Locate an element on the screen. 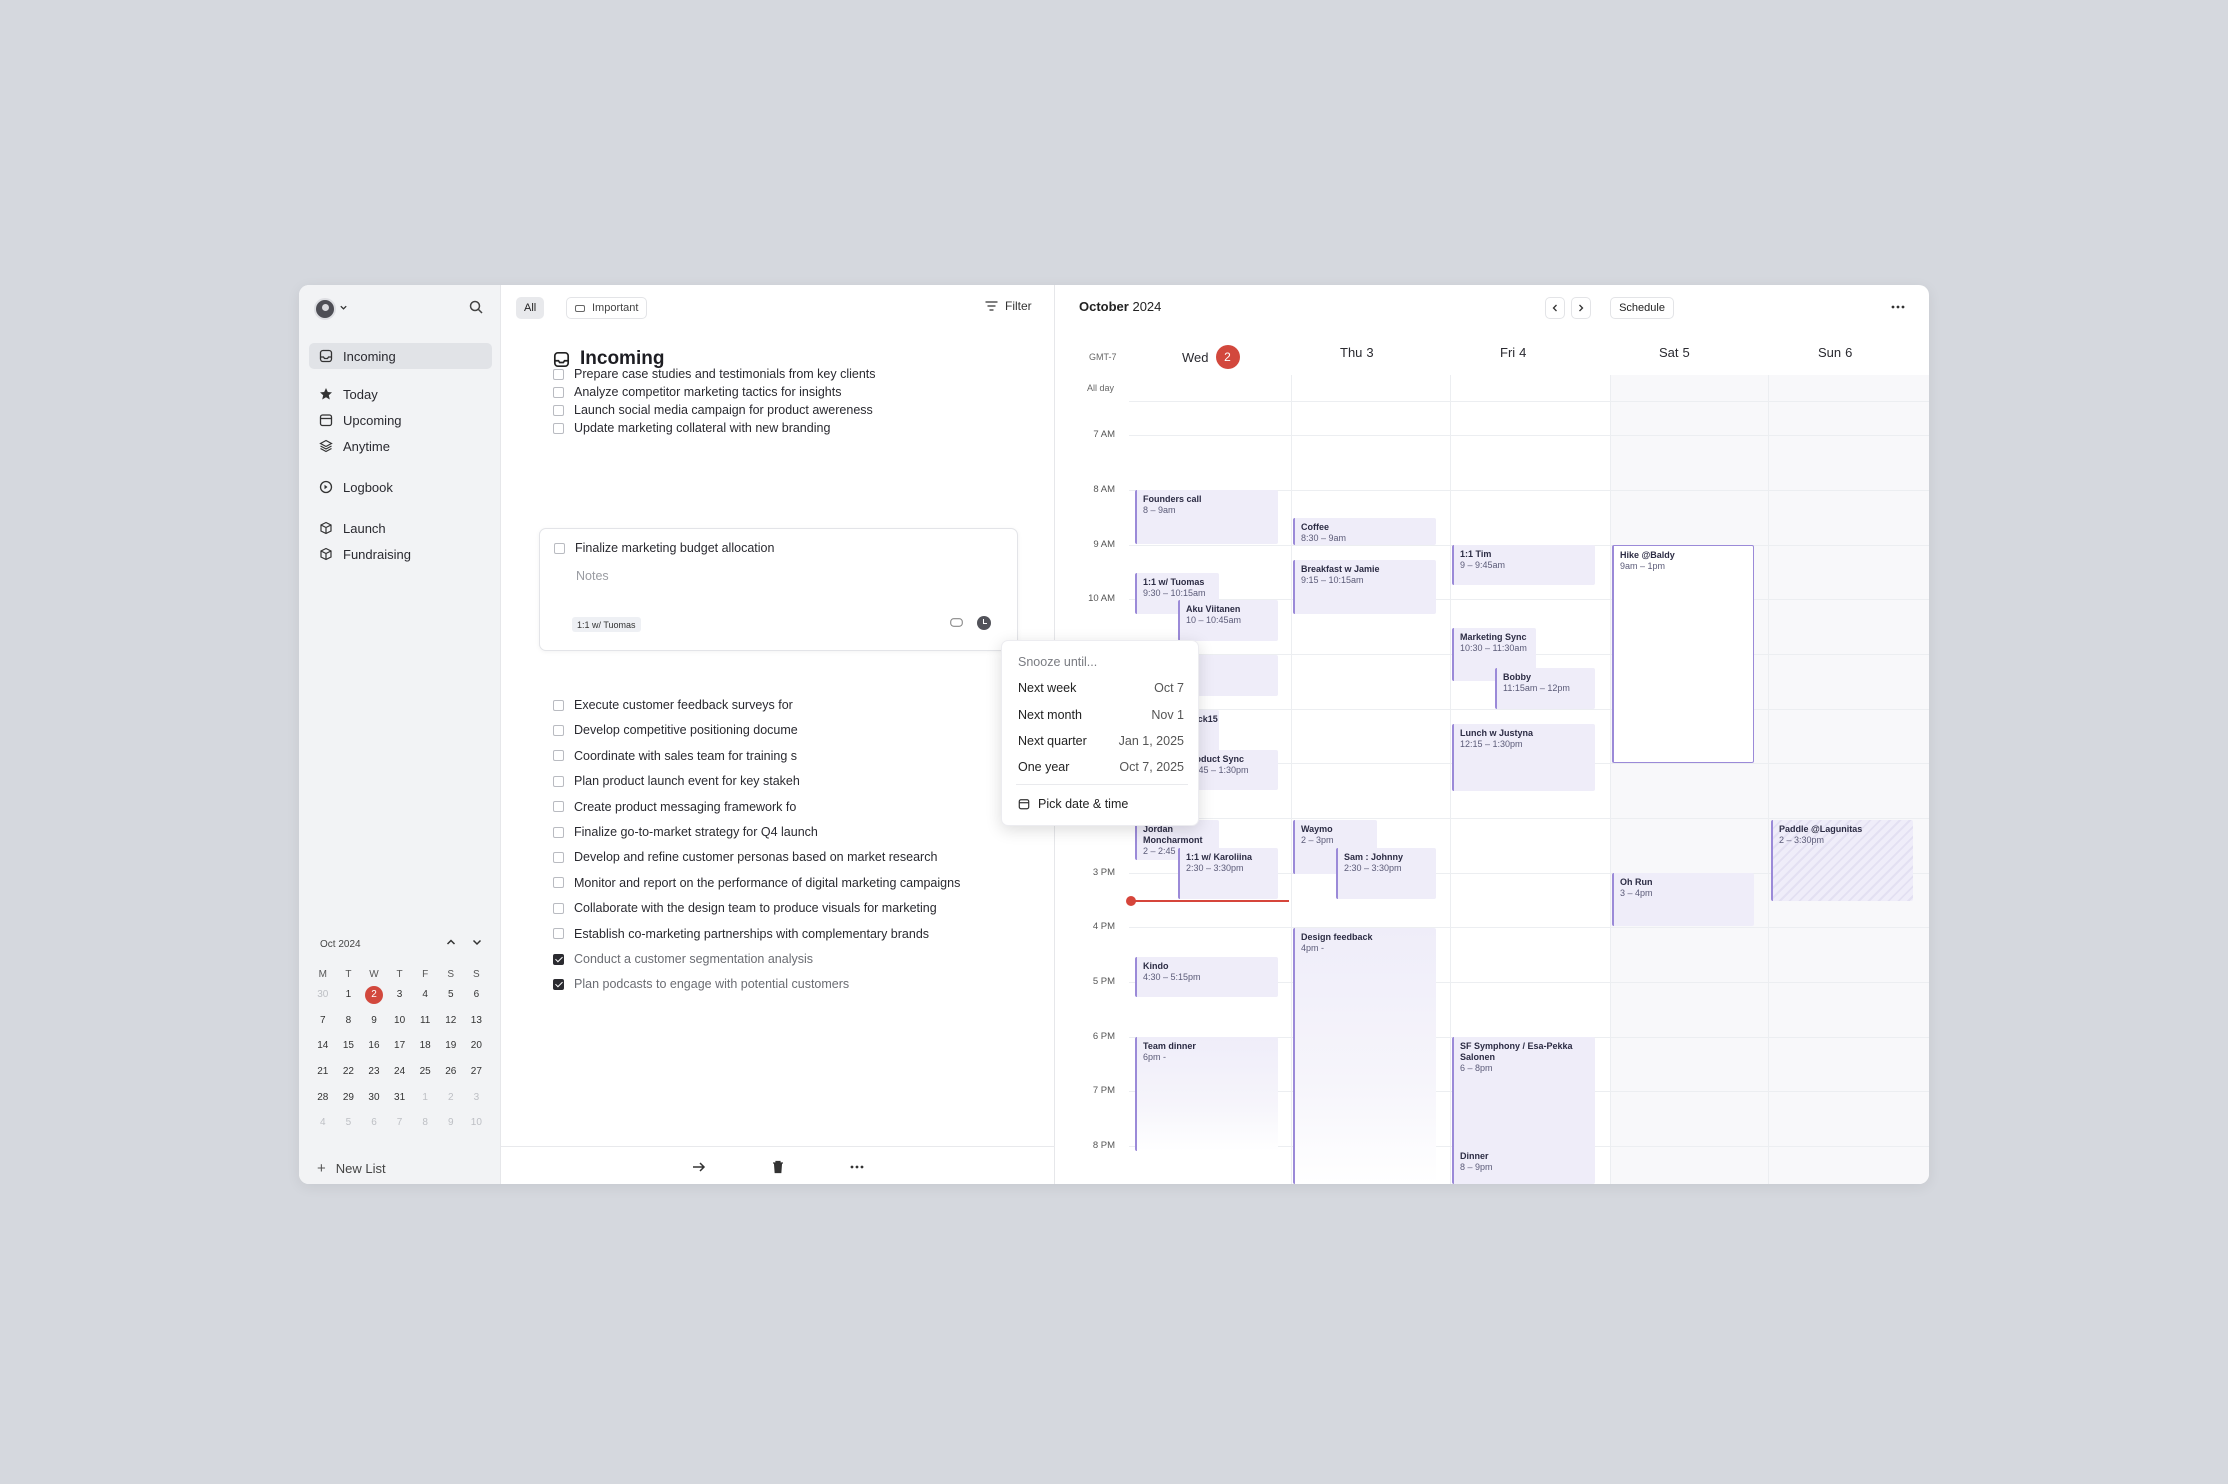 Image resolution: width=2228 pixels, height=1484 pixels. day-header-thu: Thu 3 is located at coordinates (1357, 352).